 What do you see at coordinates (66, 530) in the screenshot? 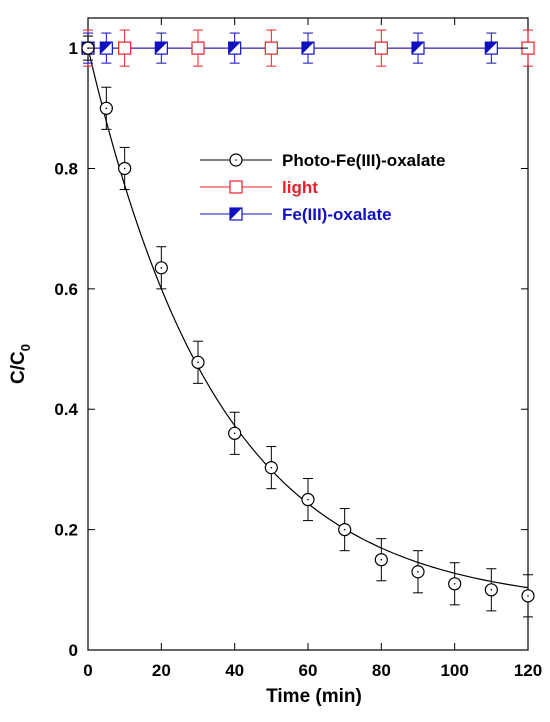
I see `y-tick-label: 0.2` at bounding box center [66, 530].